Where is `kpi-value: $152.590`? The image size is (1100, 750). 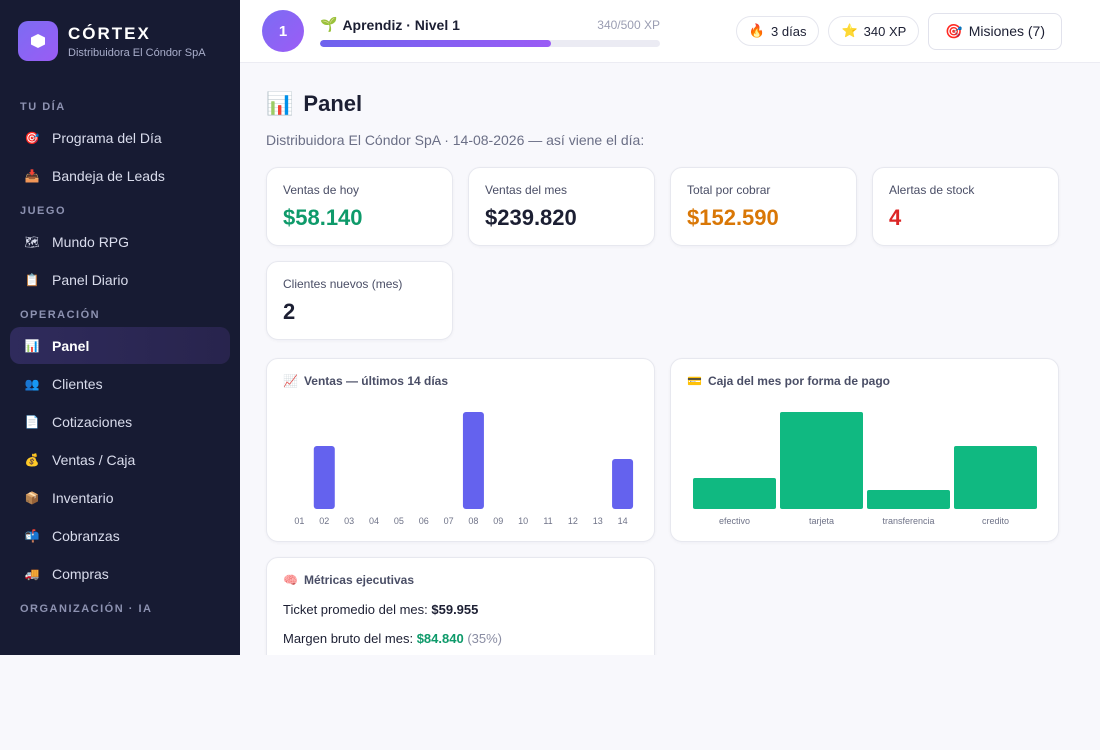 kpi-value: $152.590 is located at coordinates (733, 217).